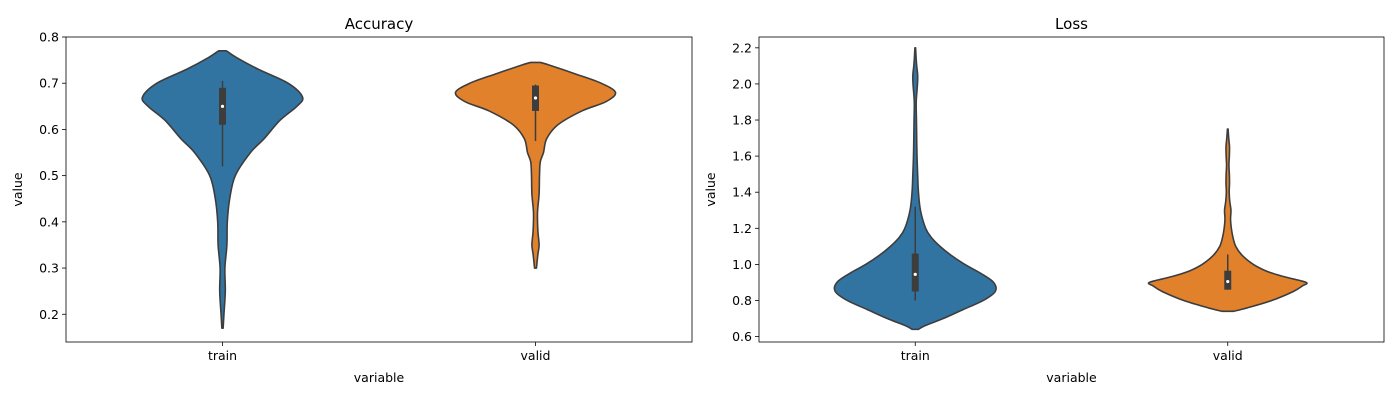 The width and height of the screenshot is (1400, 400). I want to click on chart-title: Accuracy, so click(379, 24).